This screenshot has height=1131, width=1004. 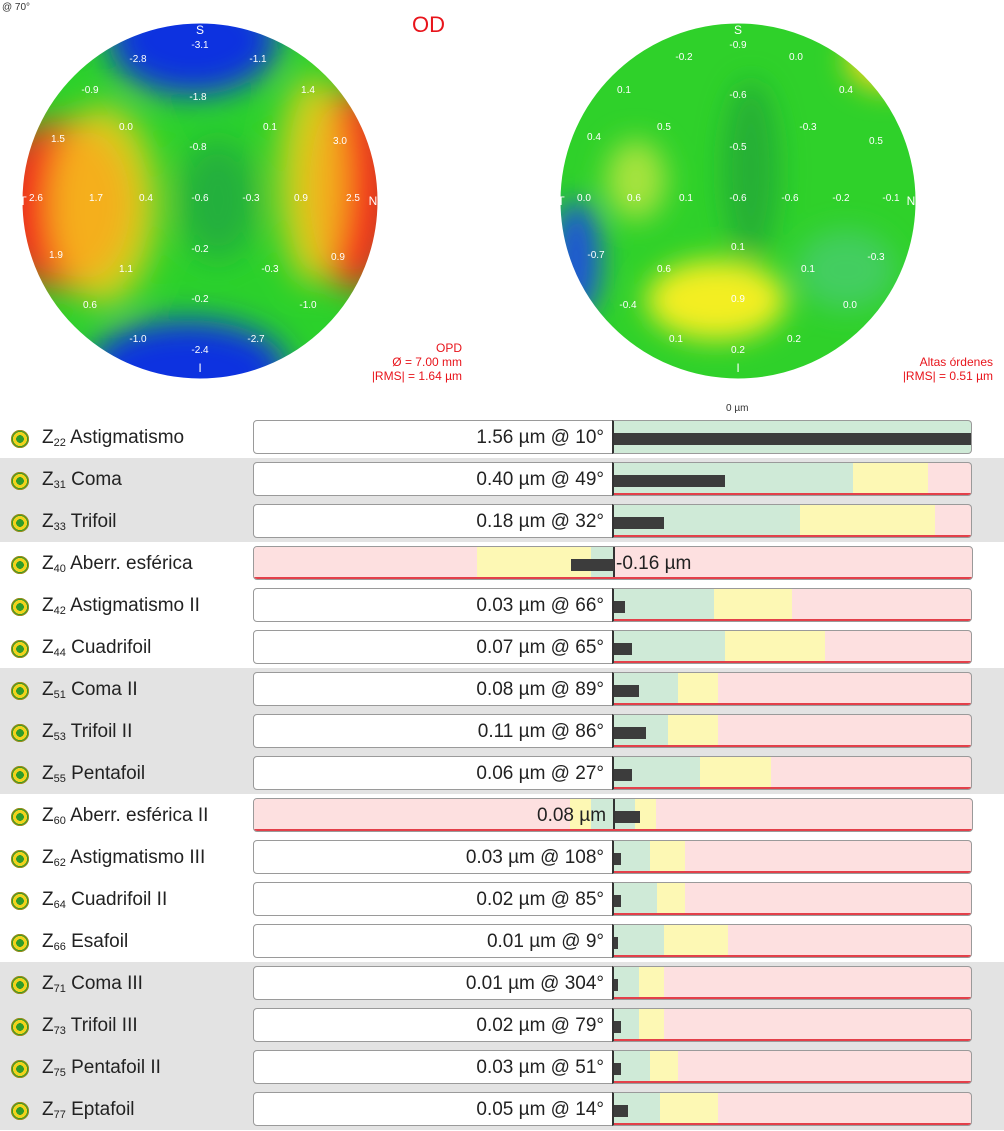 What do you see at coordinates (502, 437) in the screenshot?
I see `zernike-row: Z22 Astigmatismo 1.56 µm @ 10°` at bounding box center [502, 437].